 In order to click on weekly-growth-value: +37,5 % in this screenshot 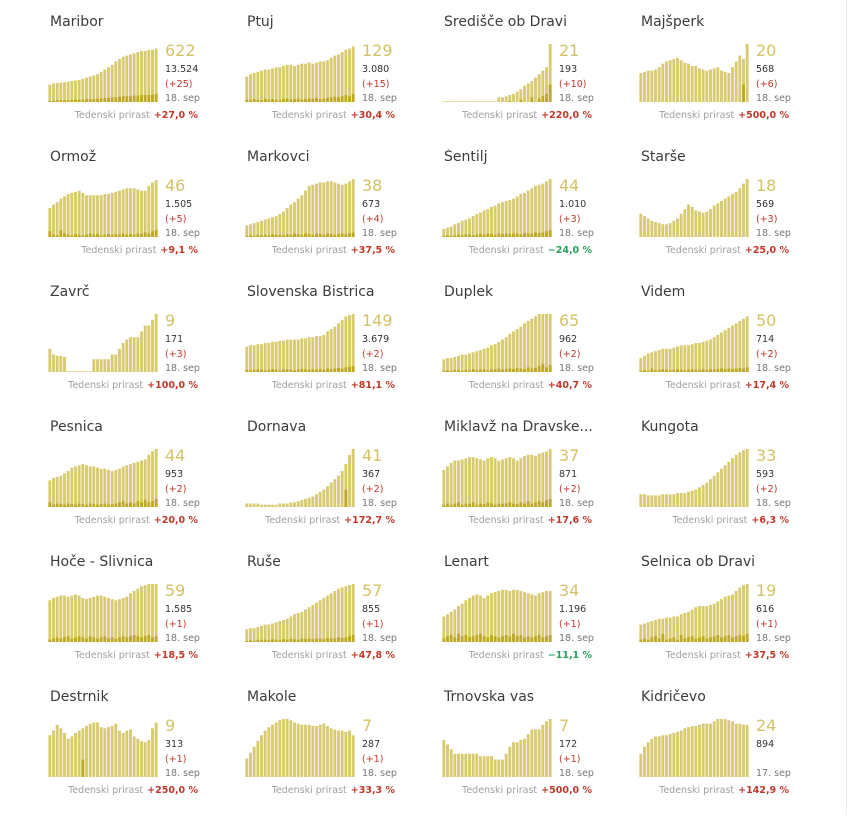, I will do `click(372, 250)`.